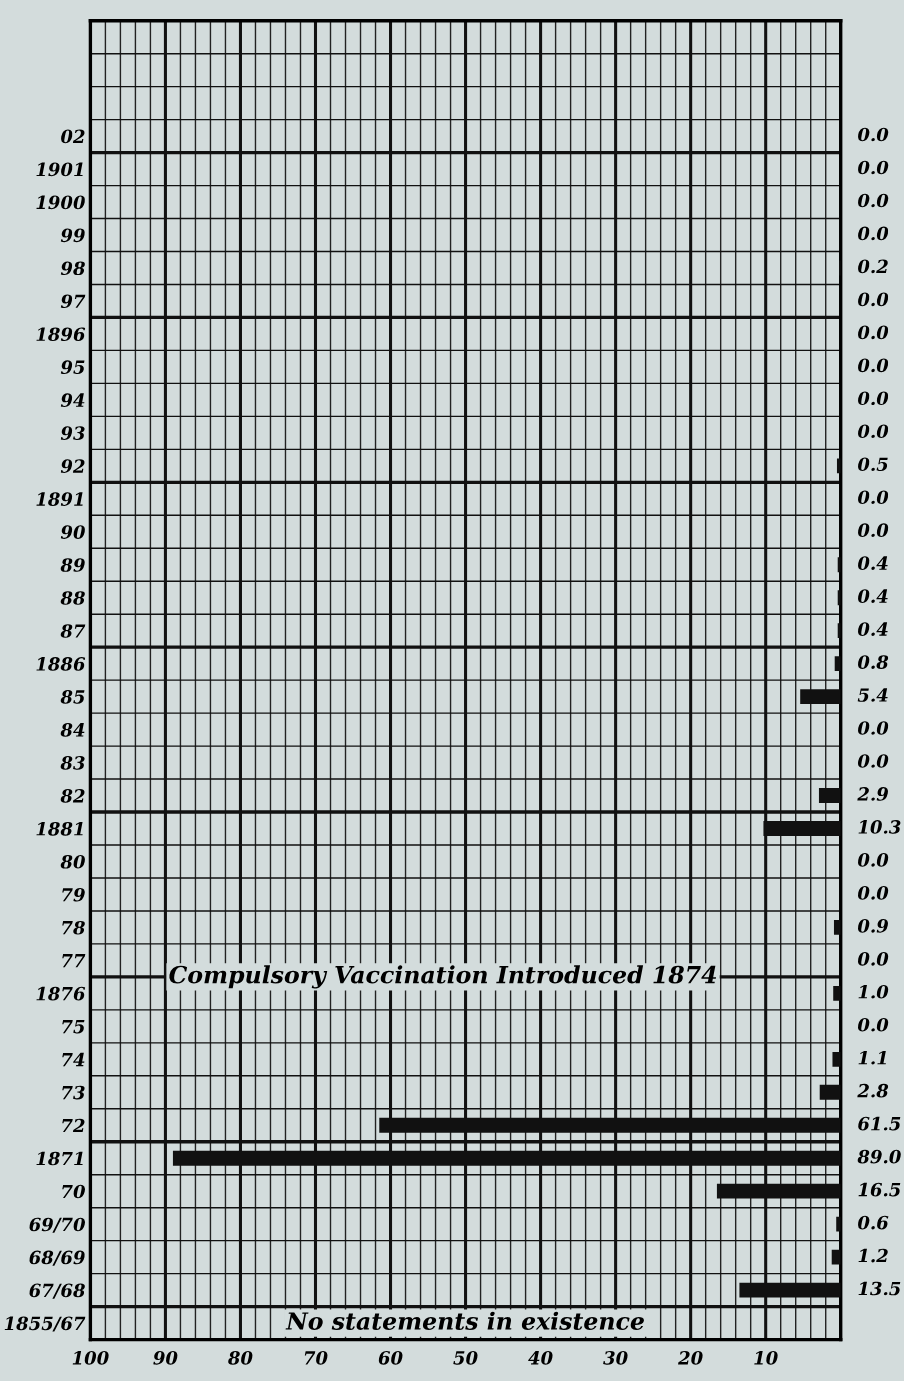 This screenshot has height=1381, width=904. I want to click on data-label: 0.9, so click(872, 926).